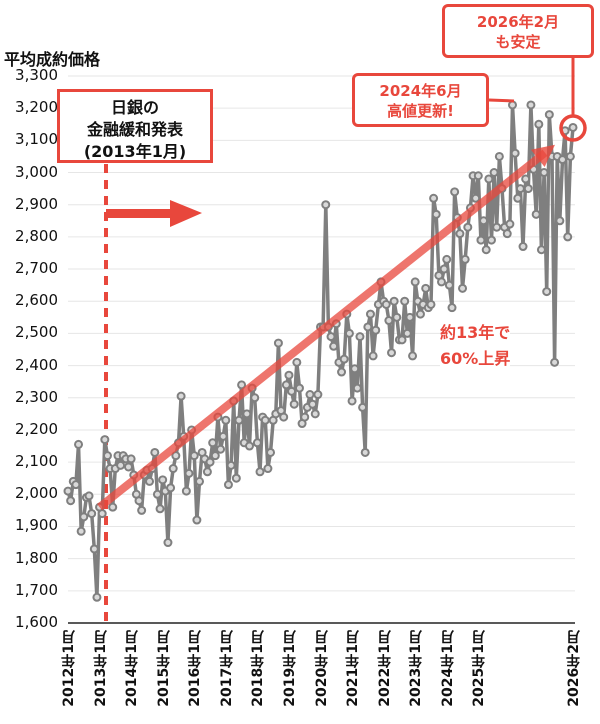 The height and width of the screenshot is (724, 600). Describe the element at coordinates (258, 668) in the screenshot. I see `x-tick-label: 2018年1月` at that location.